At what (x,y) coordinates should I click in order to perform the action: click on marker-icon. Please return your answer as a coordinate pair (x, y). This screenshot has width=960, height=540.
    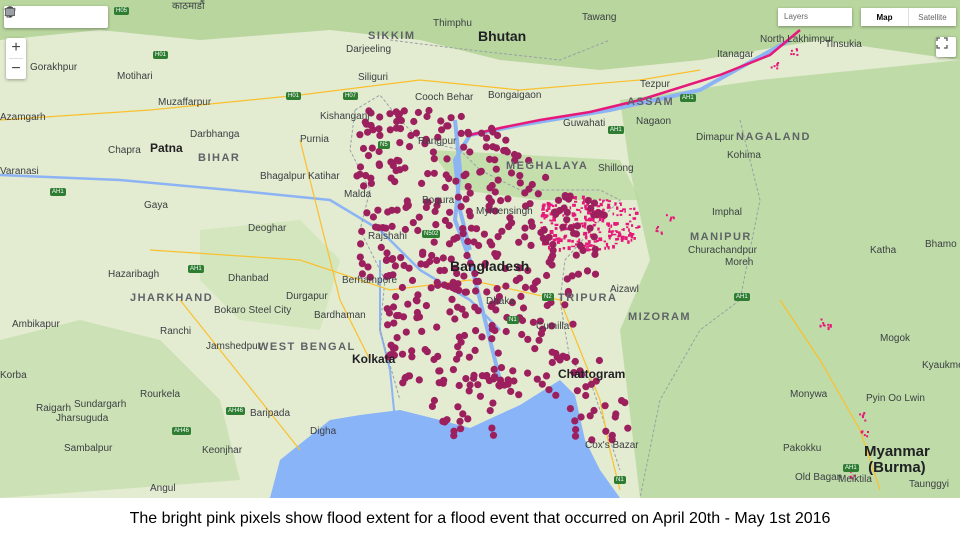
    Looking at the image, I should click on (26, 16).